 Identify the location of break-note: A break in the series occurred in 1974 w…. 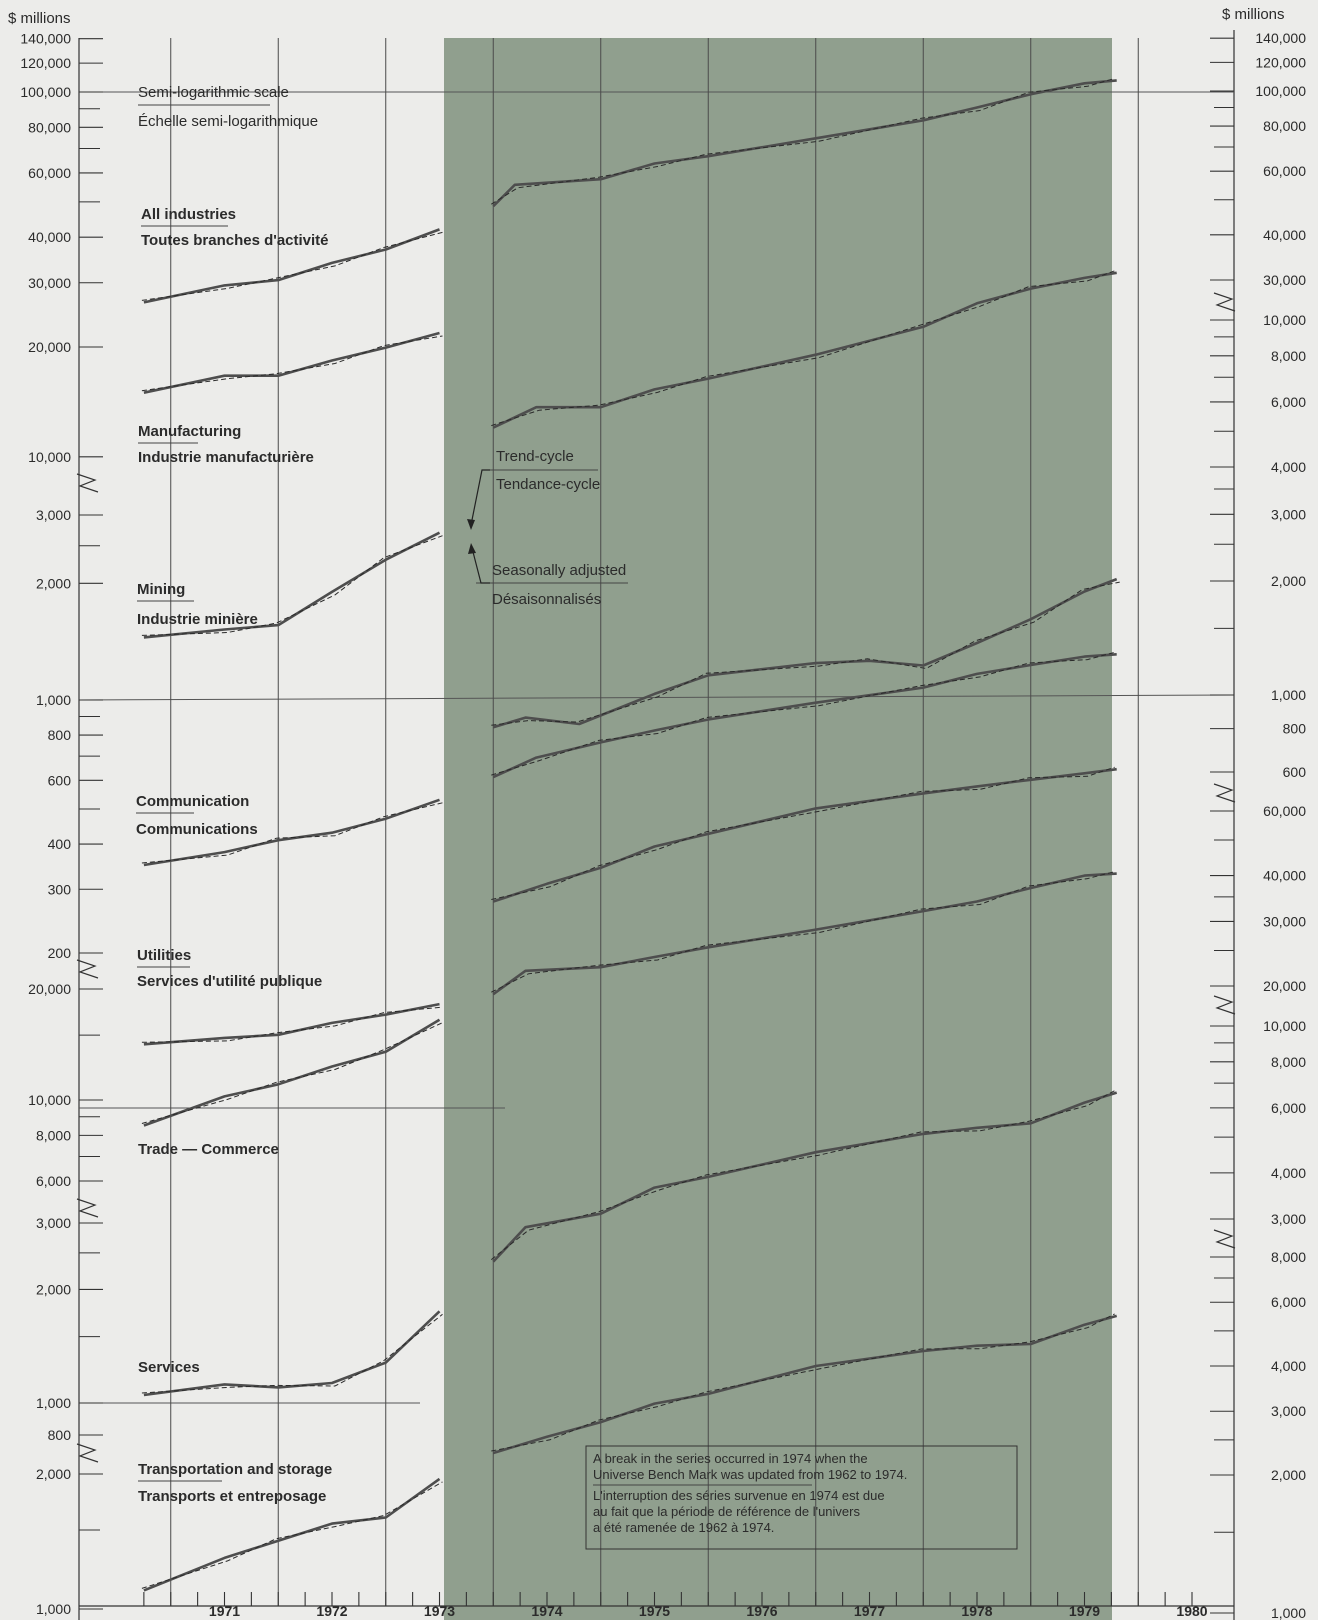
(801, 1497).